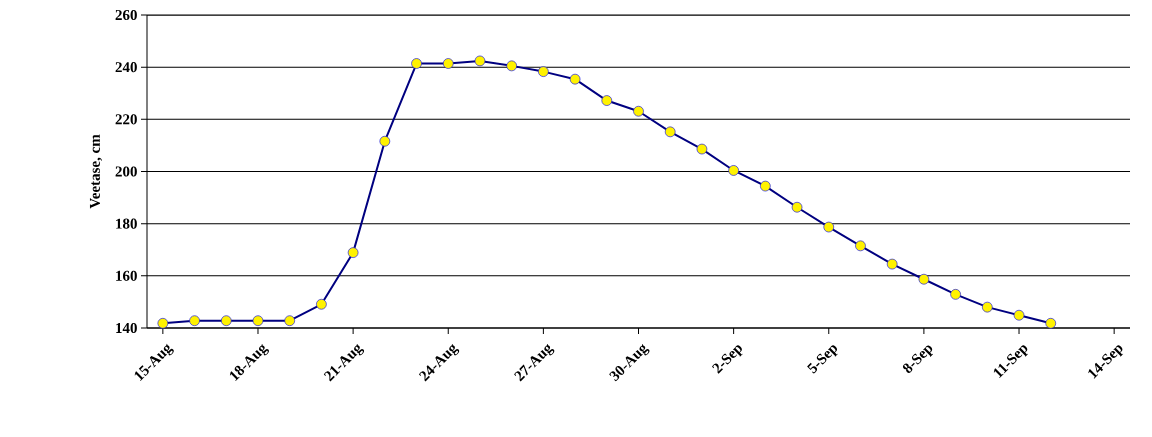 The height and width of the screenshot is (437, 1152). Describe the element at coordinates (126, 171) in the screenshot. I see `y-tick-label: 200` at that location.